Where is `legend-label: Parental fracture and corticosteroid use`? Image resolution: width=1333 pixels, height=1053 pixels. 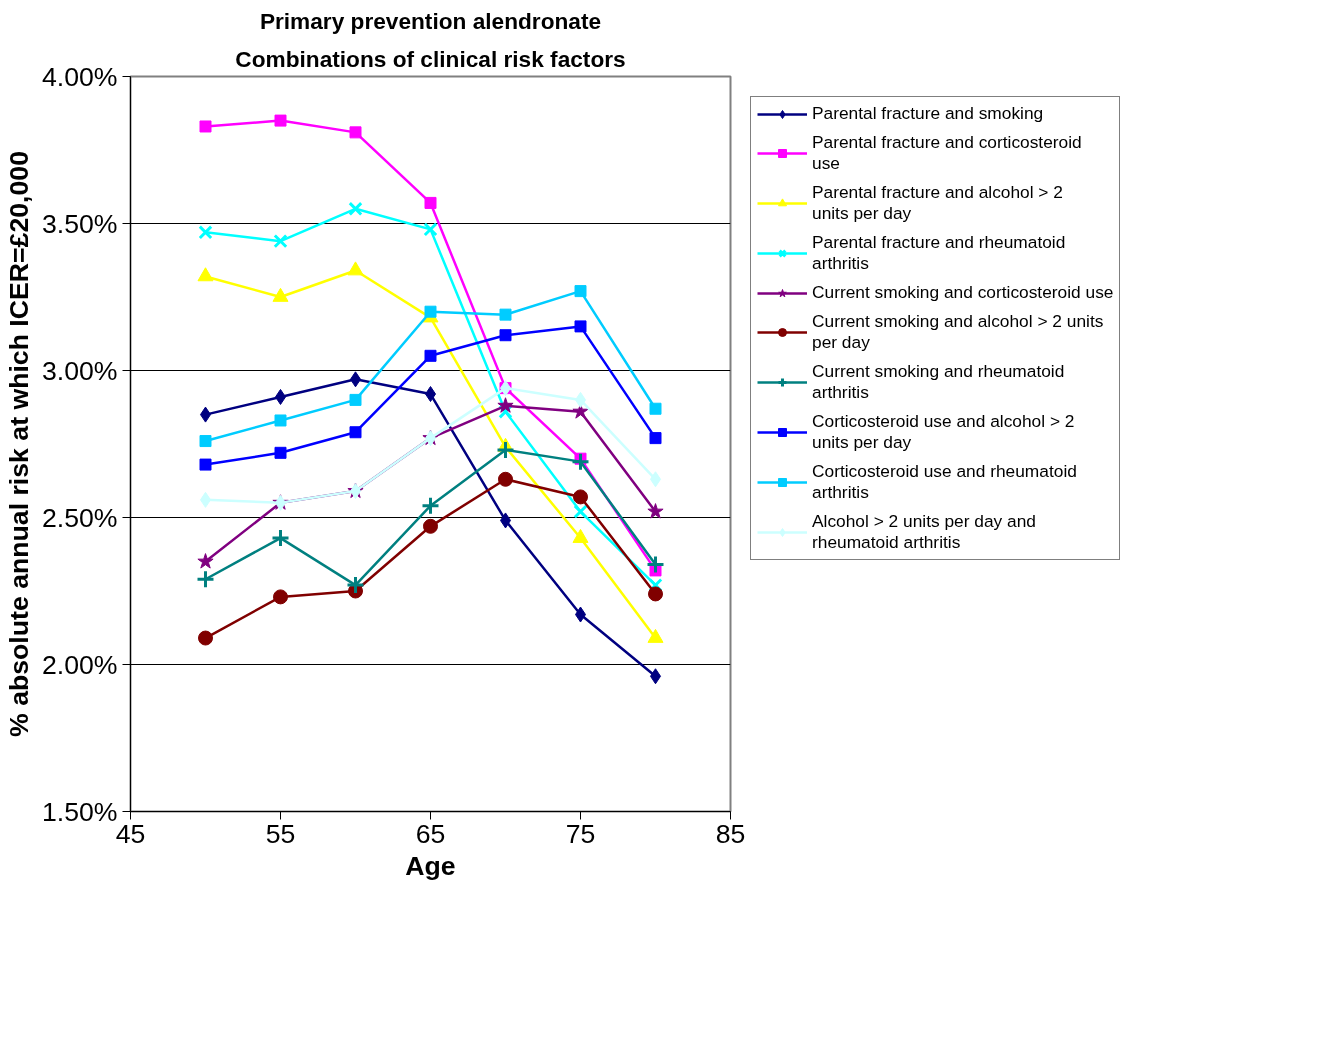
legend-label: Parental fracture and corticosteroid use is located at coordinates (947, 153).